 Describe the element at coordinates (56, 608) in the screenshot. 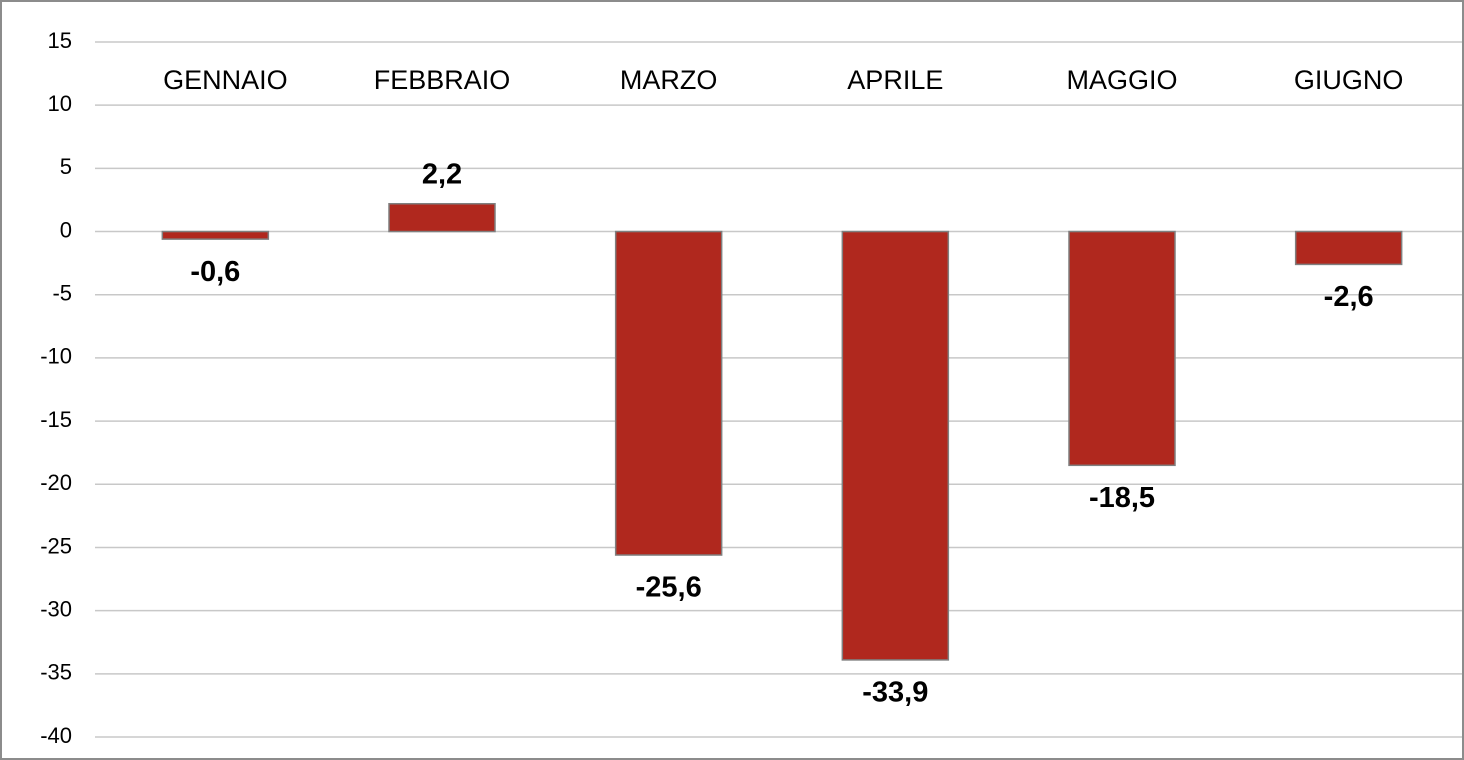

I see `y-tick-label: -30` at that location.